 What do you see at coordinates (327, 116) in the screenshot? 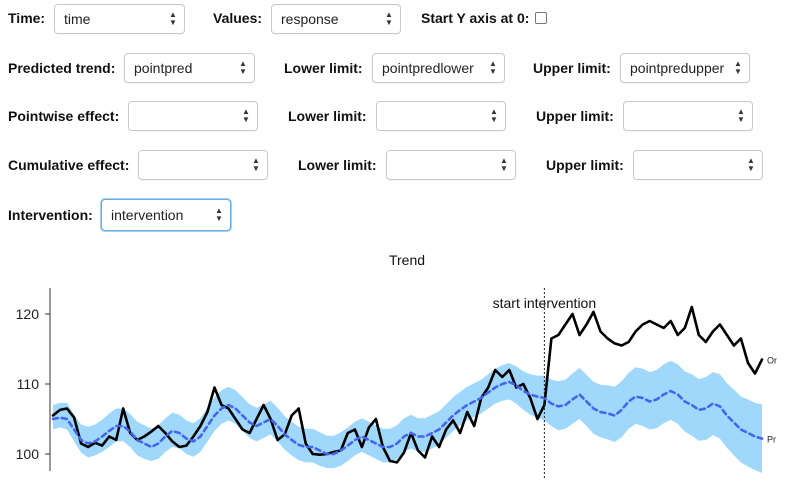
I see `pw-lower-limit-label: Lower limit:` at bounding box center [327, 116].